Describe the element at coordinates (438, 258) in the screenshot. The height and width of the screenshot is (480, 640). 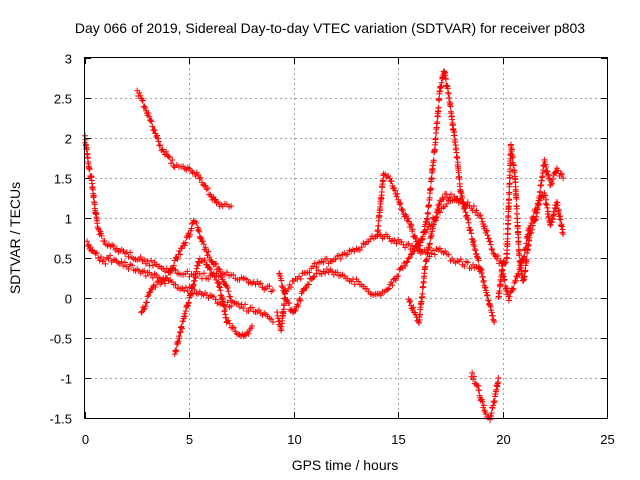
I see `series-track-I` at that location.